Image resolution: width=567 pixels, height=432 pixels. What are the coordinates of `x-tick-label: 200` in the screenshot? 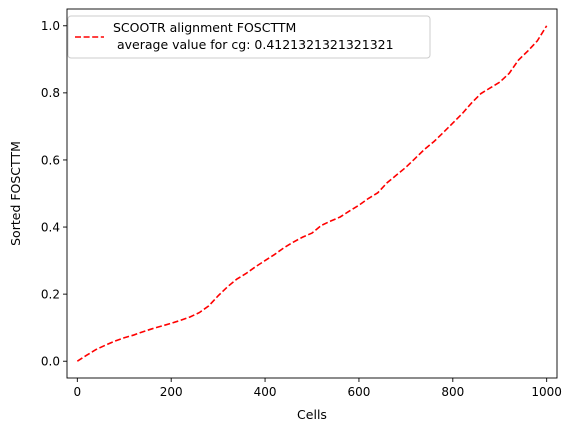 It's located at (171, 392).